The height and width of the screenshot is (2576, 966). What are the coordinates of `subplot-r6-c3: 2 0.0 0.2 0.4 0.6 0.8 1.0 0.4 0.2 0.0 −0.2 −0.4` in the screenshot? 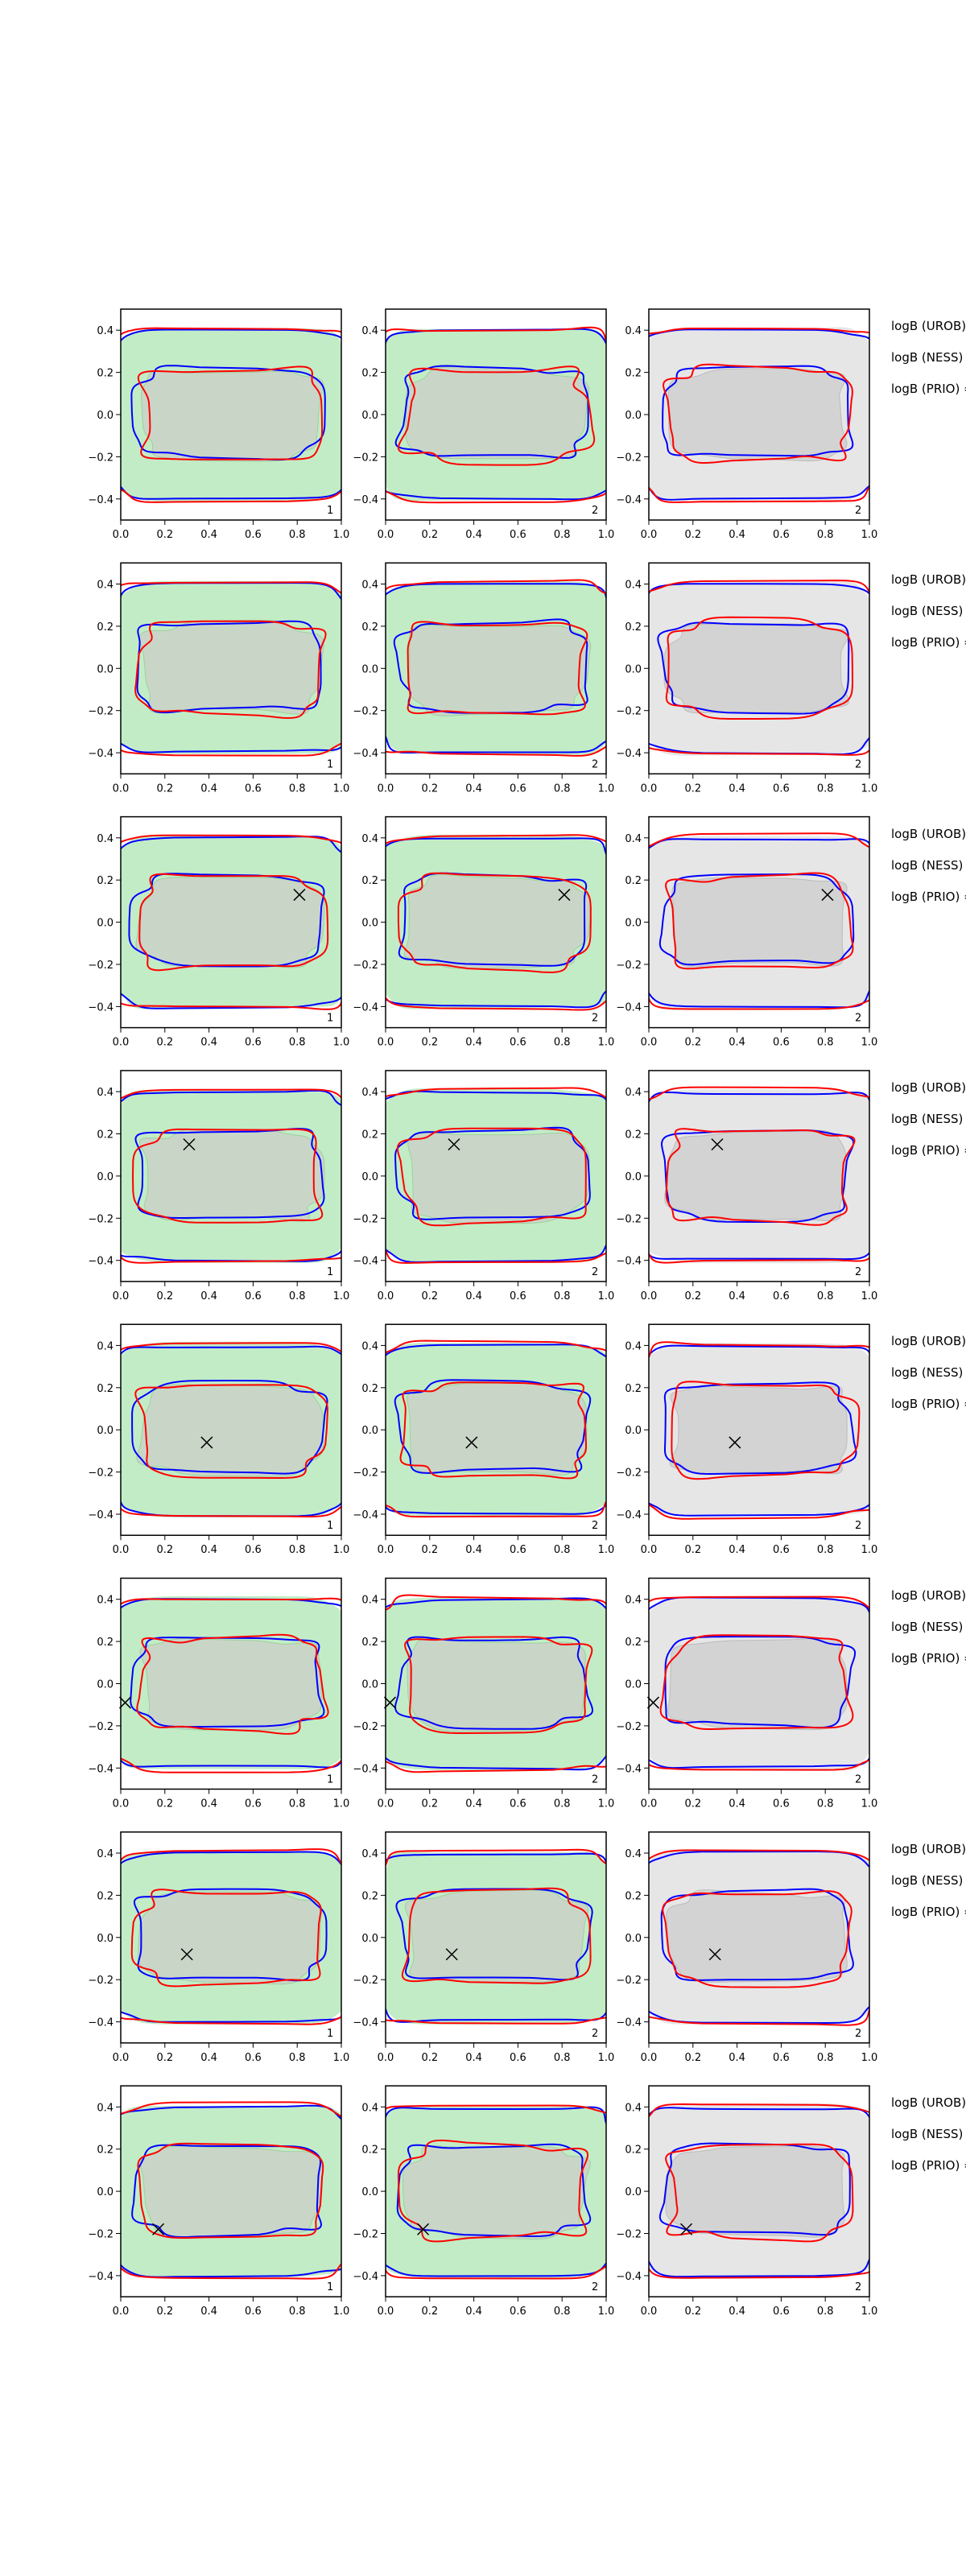 It's located at (746, 1693).